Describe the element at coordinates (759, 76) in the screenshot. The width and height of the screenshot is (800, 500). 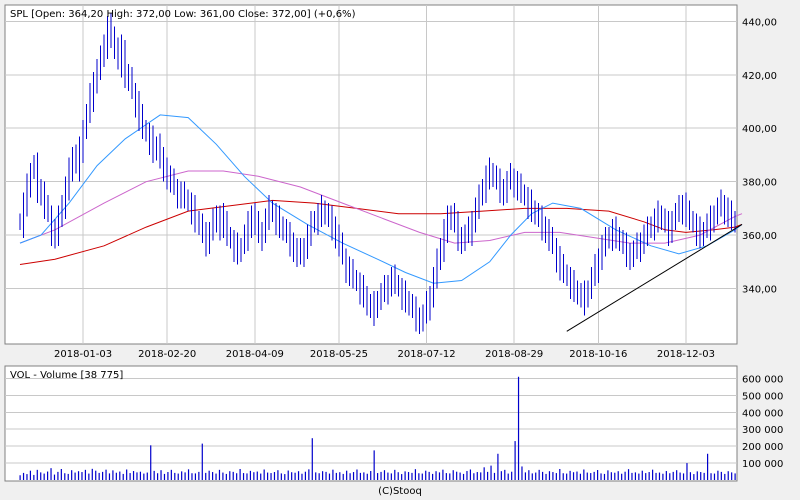
I see `price-tick-label: 420,00` at that location.